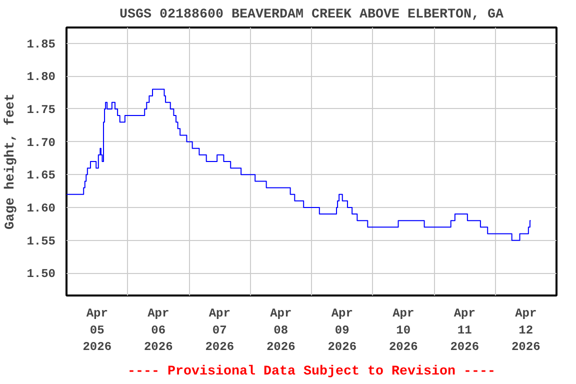 Image resolution: width=576 pixels, height=384 pixels. Describe the element at coordinates (312, 372) in the screenshot. I see `text: ---- Provisional Data Subject to Revision ----` at that location.